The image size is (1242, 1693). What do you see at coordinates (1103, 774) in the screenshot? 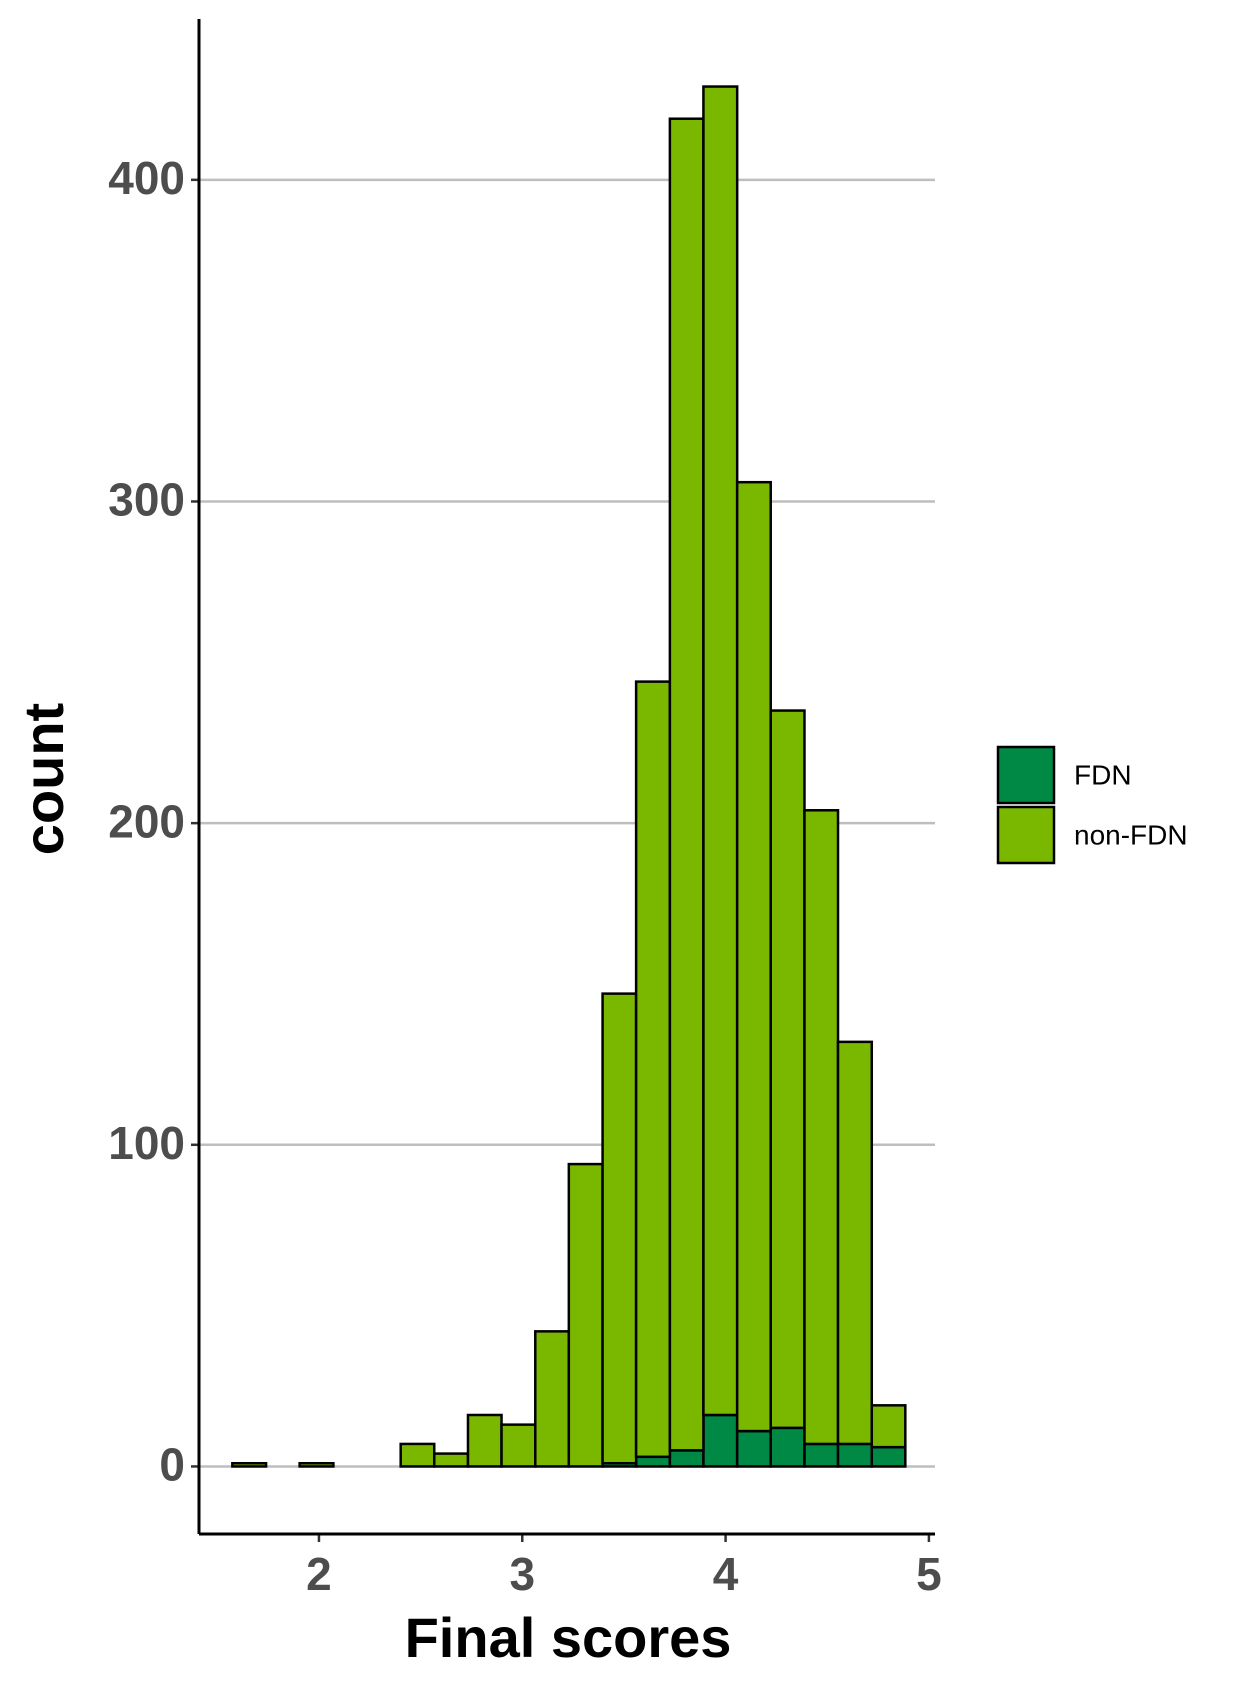
I see `legend-label: FDN` at bounding box center [1103, 774].